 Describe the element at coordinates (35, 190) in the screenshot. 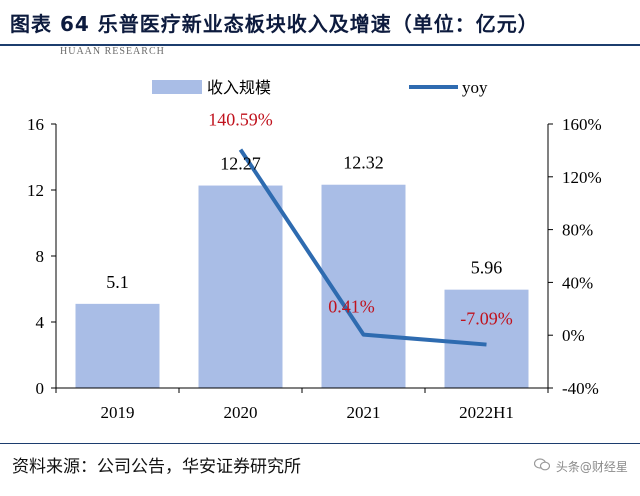

I see `y-left-tick-label: 12` at that location.